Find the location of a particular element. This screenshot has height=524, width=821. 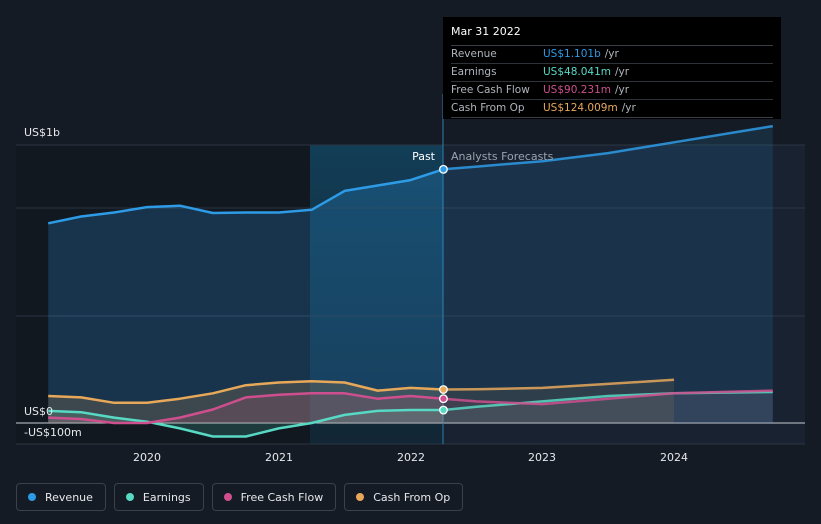

cash-from-op-forecast-line is located at coordinates (559, 384).